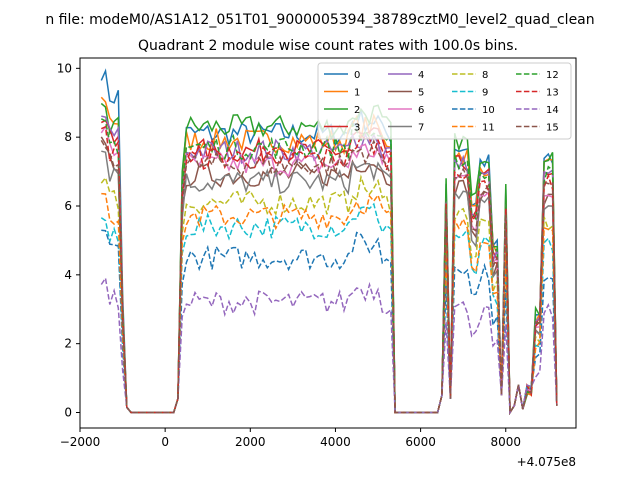 This screenshot has height=480, width=640. Describe the element at coordinates (552, 128) in the screenshot. I see `legend-label-15: 15` at that location.